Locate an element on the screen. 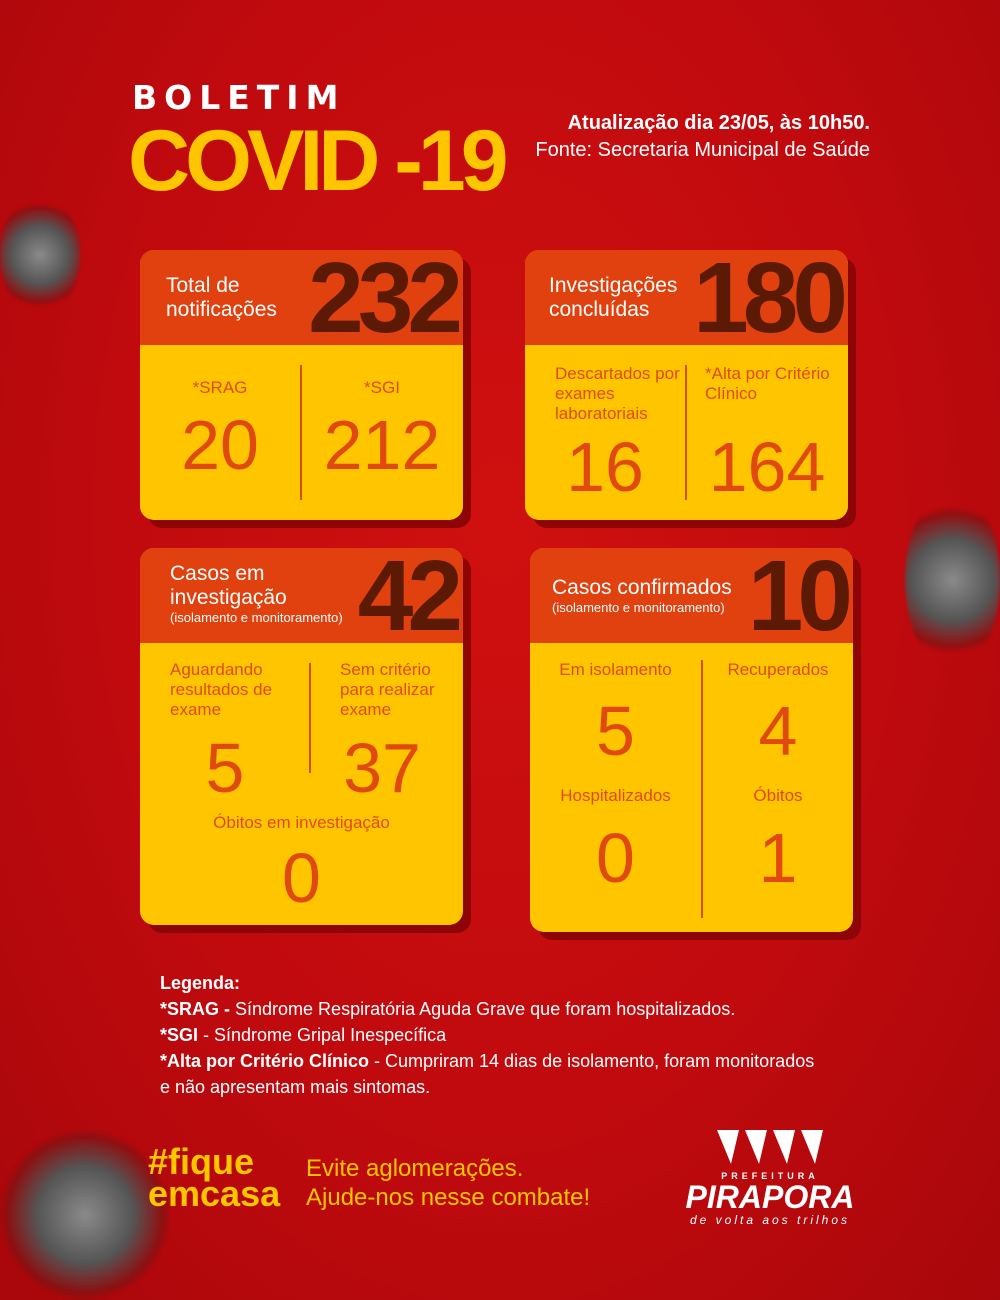  legend-title: Legenda: is located at coordinates (200, 983).